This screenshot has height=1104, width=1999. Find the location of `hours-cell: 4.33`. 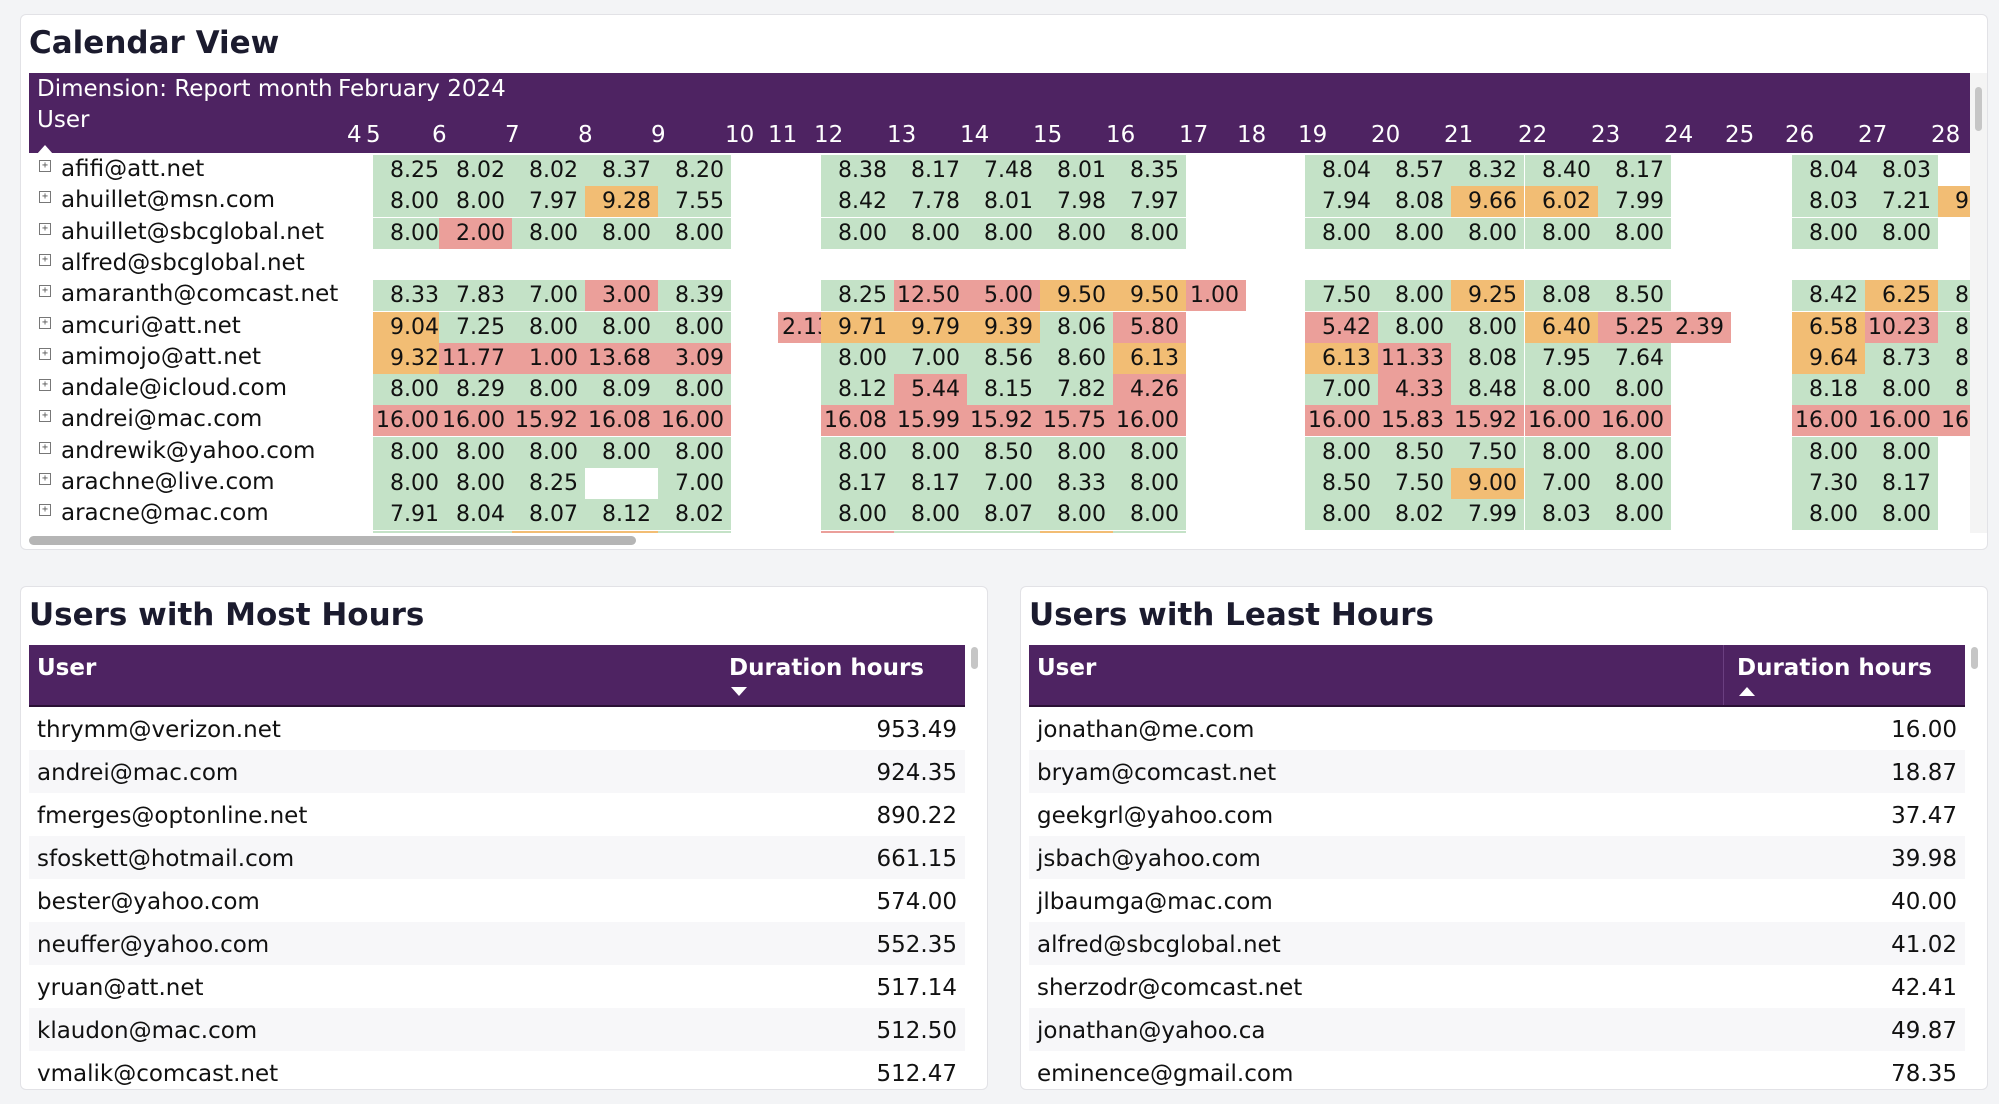

hours-cell: 4.33 is located at coordinates (1414, 390).